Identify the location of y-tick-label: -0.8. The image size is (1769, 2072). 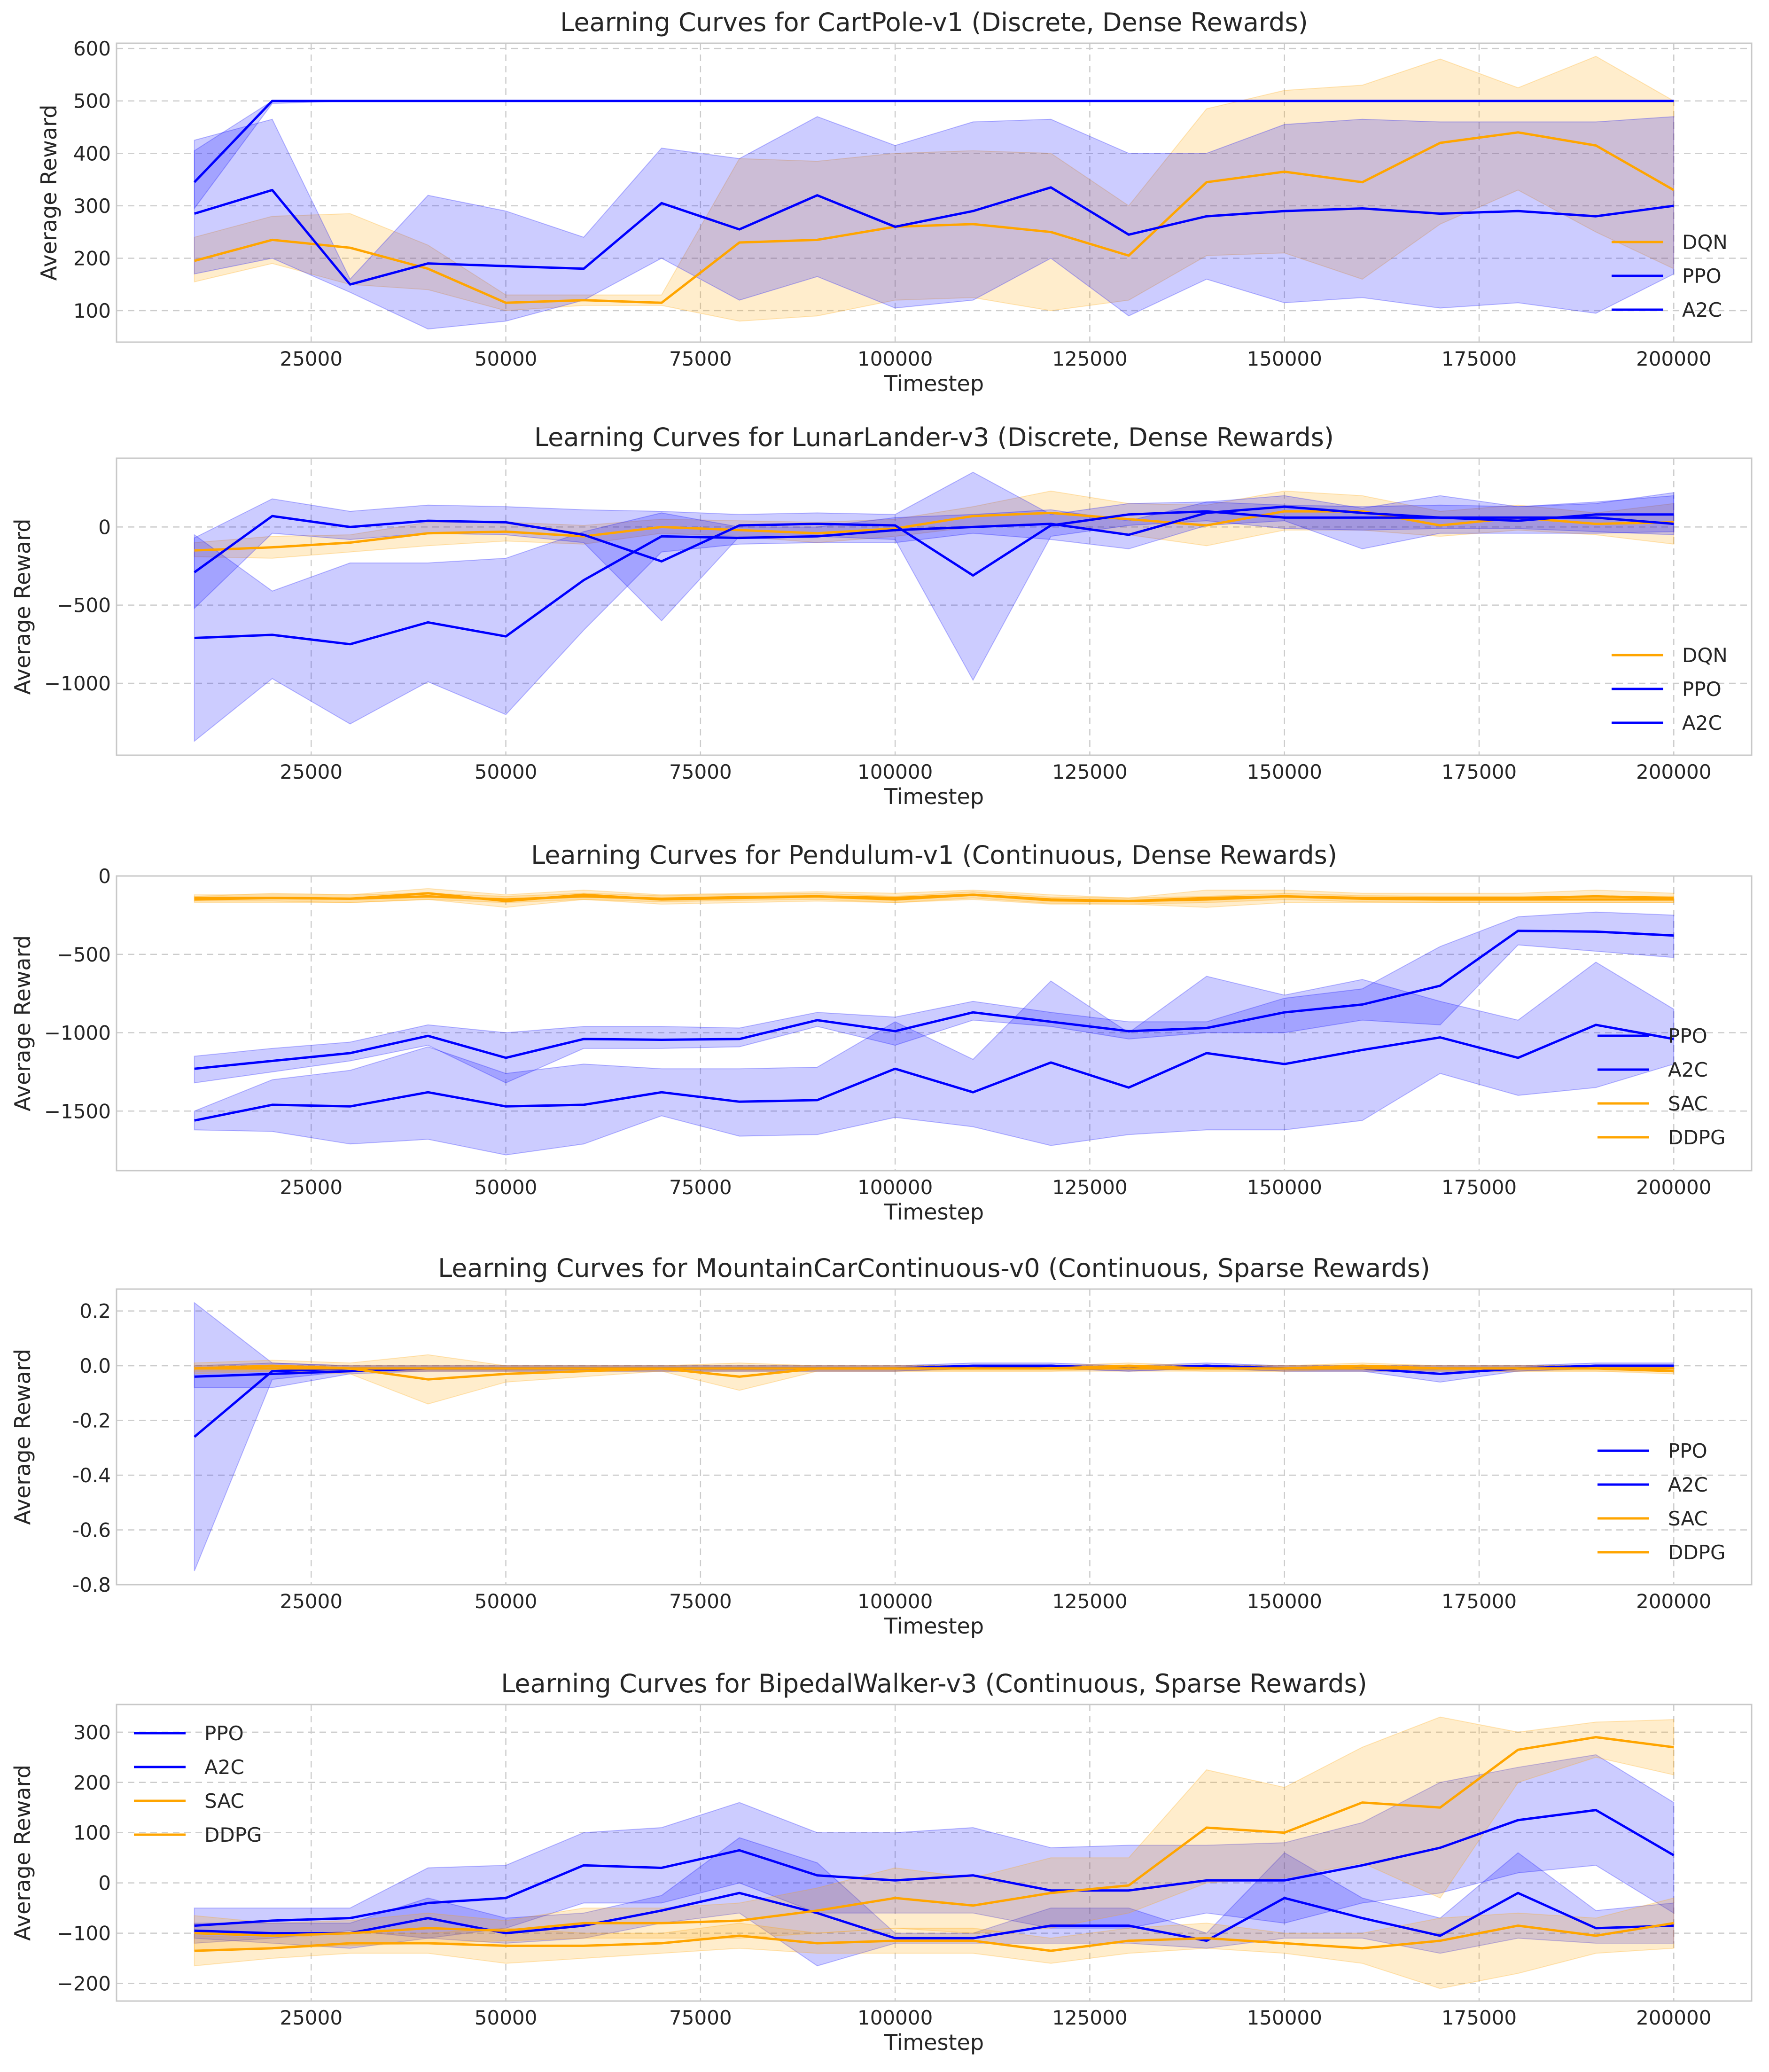
(92, 1584).